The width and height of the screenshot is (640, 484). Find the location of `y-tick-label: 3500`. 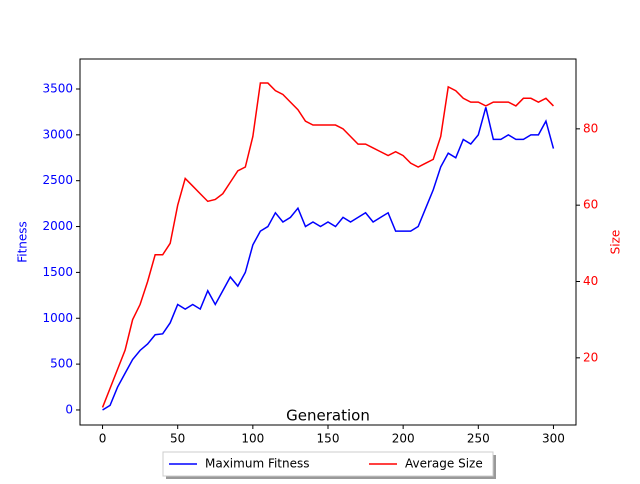

y-tick-label: 3500 is located at coordinates (57, 88).